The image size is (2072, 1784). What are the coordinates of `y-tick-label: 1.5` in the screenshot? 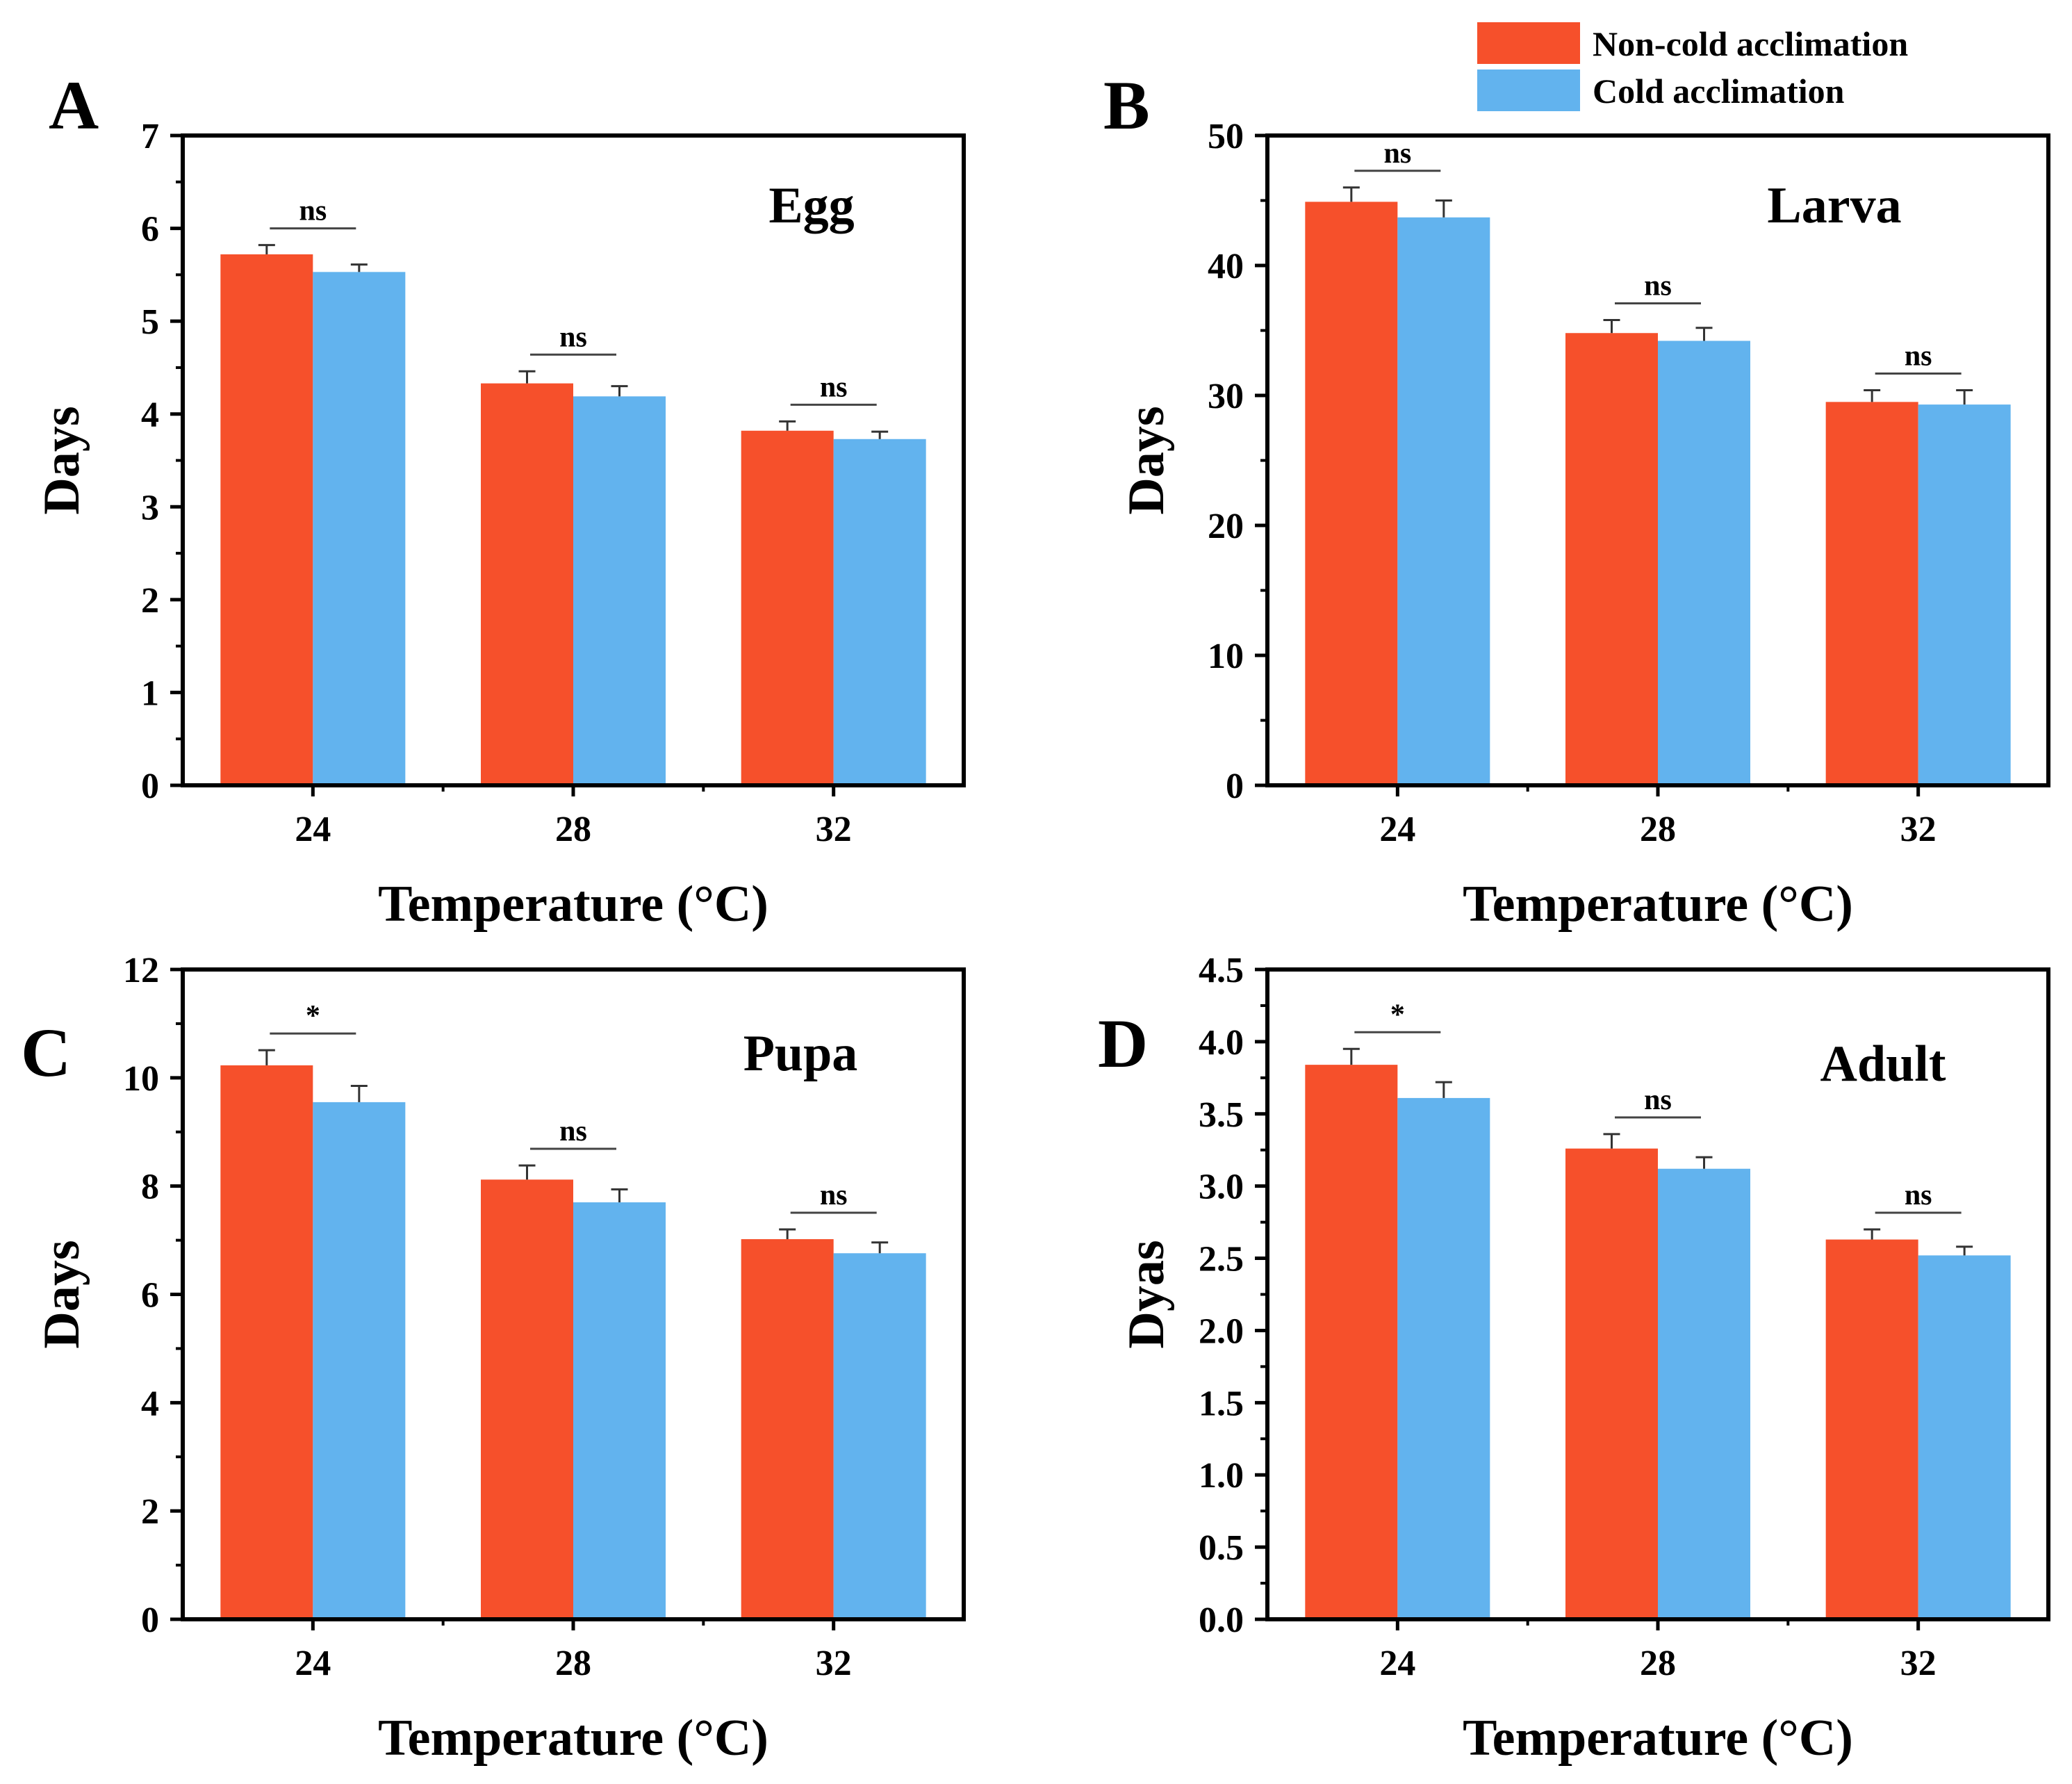 It's located at (1221, 1403).